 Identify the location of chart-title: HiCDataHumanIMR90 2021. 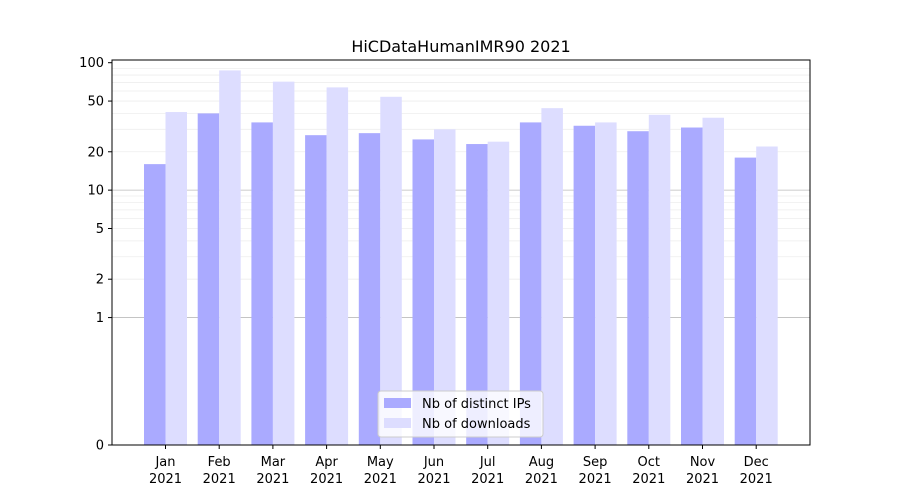
(460, 46).